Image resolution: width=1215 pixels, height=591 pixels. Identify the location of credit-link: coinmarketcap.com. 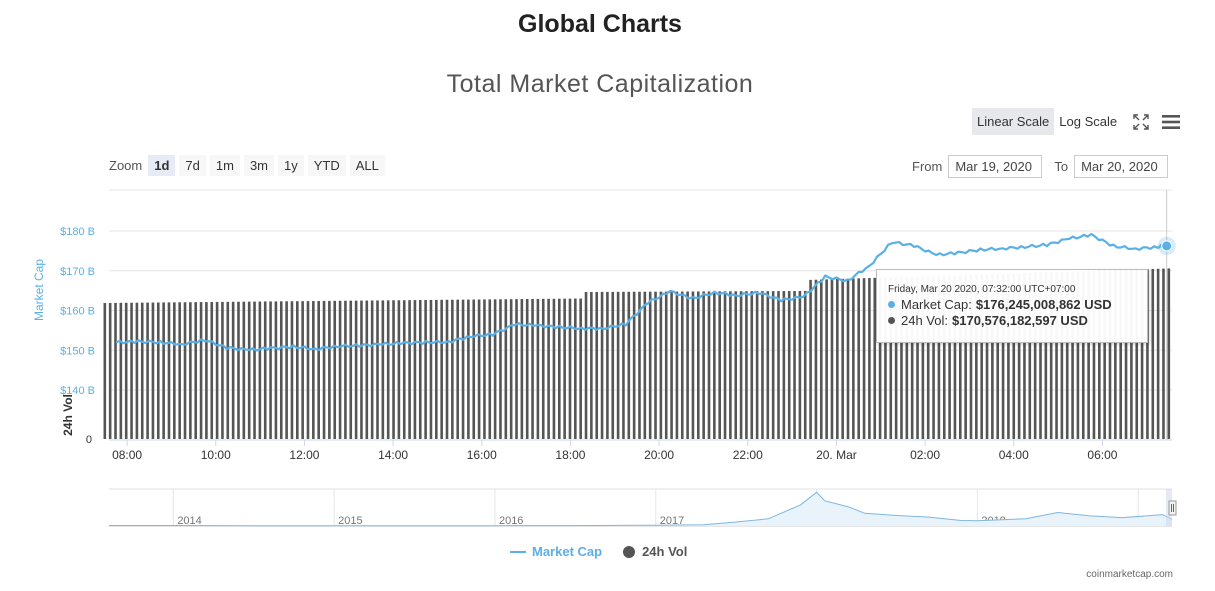
(1129, 574).